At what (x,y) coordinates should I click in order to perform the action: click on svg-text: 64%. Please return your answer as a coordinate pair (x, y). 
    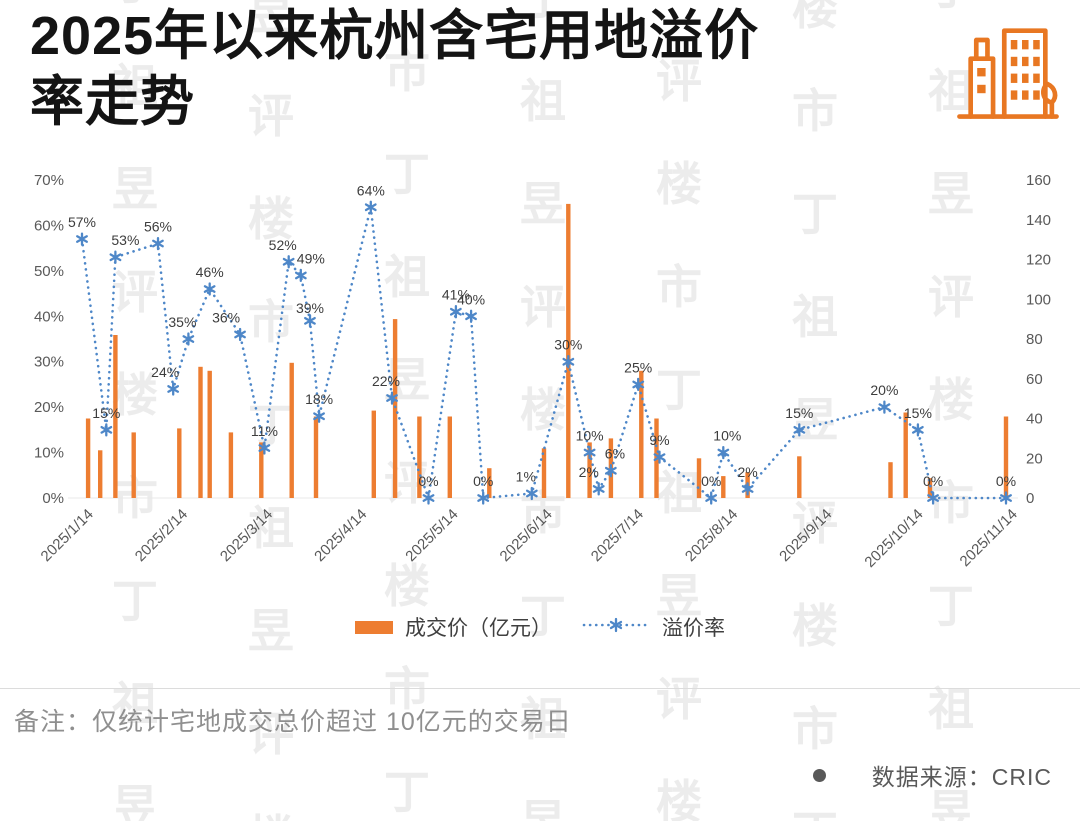
    Looking at the image, I should click on (371, 190).